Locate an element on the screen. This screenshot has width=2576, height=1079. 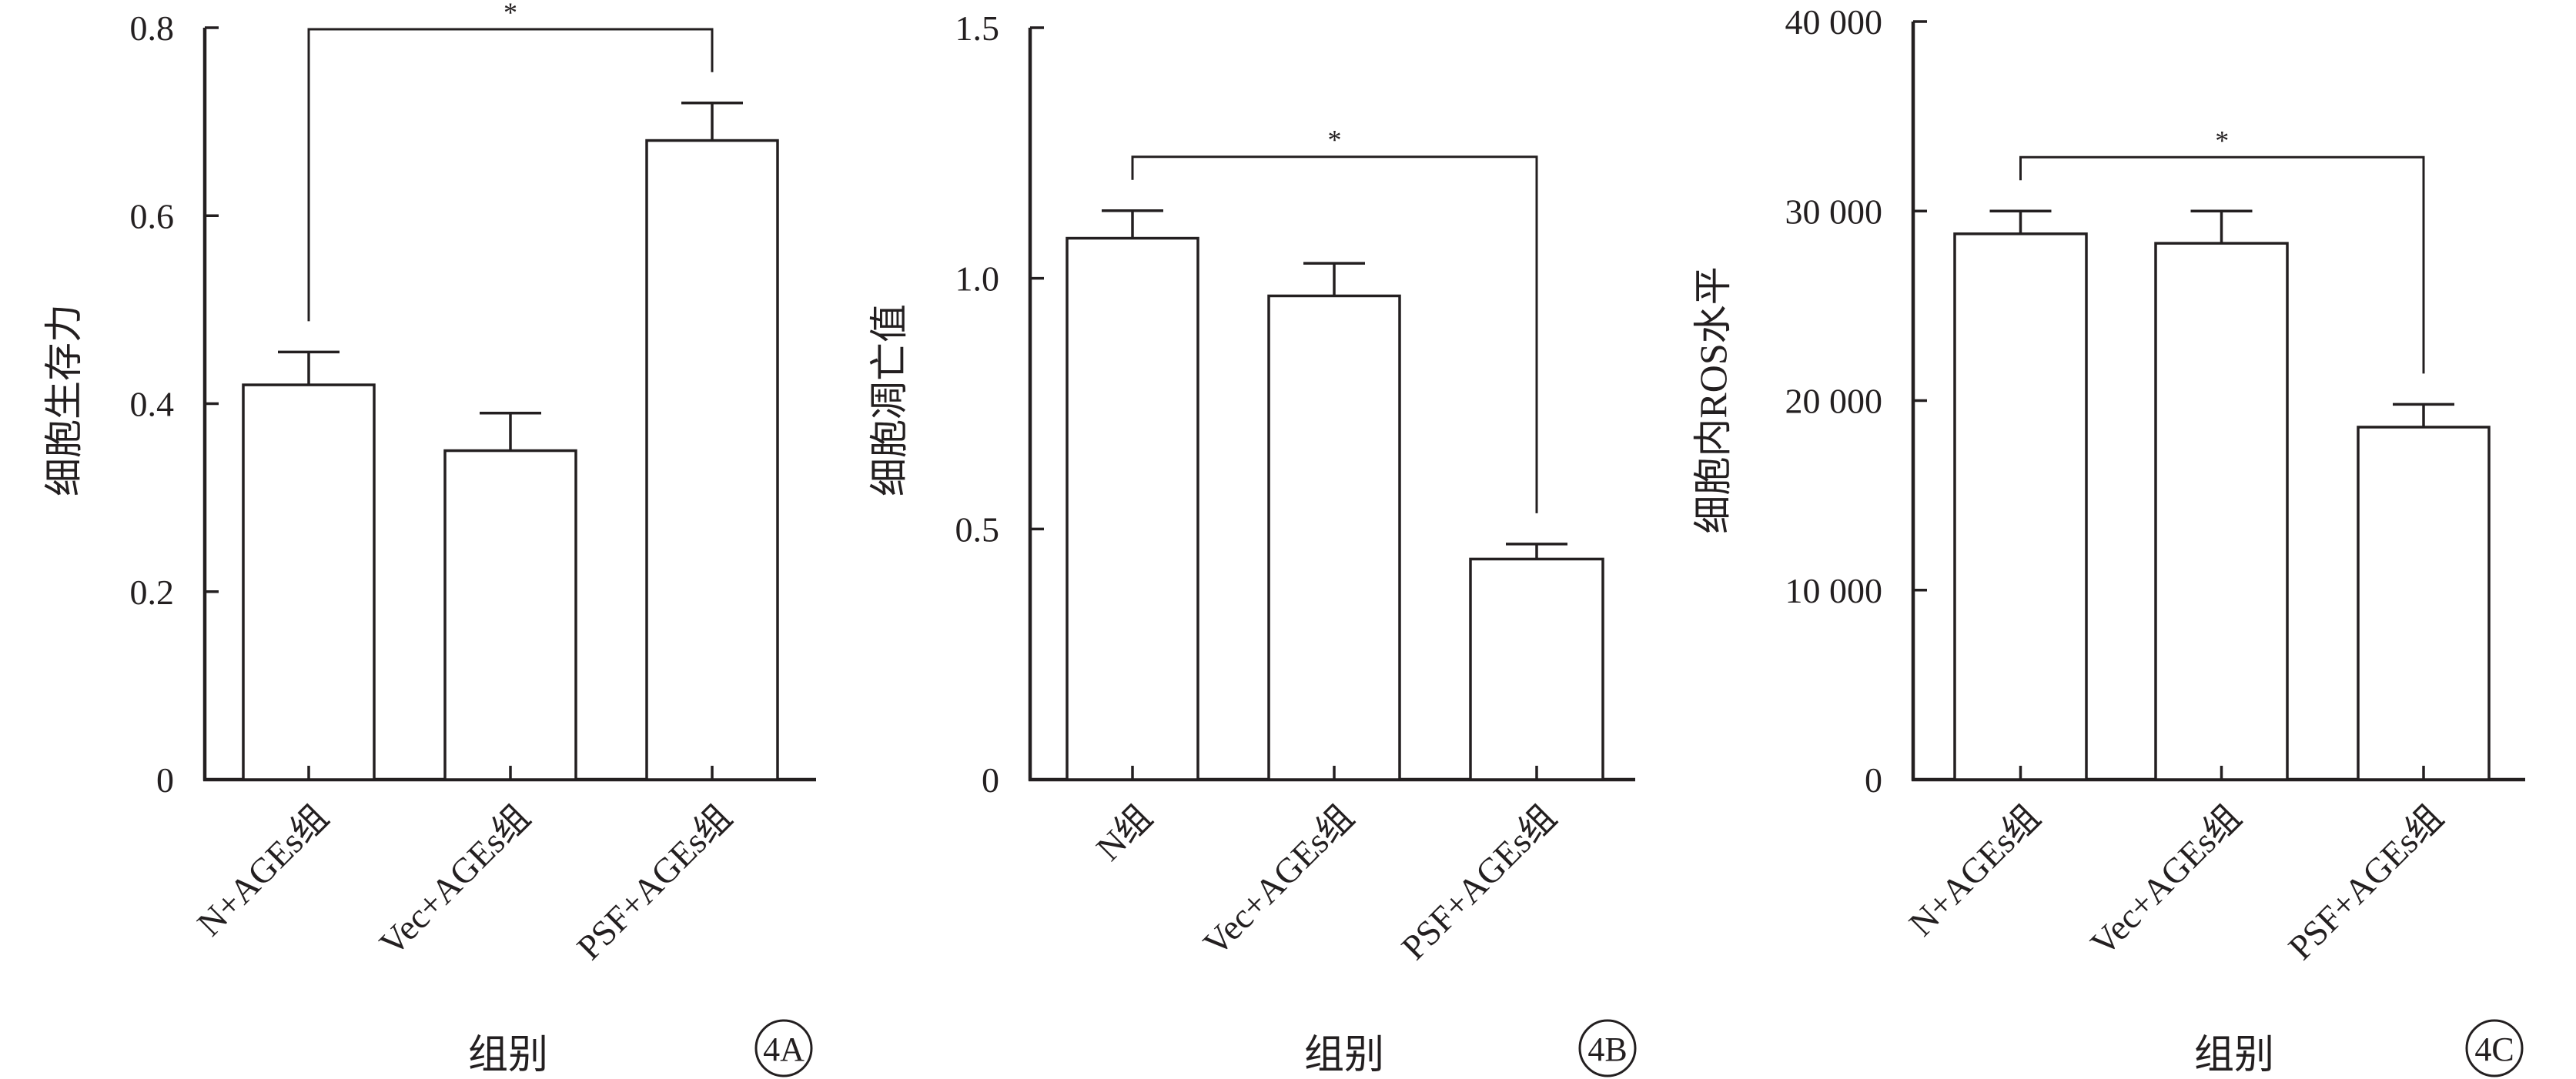
y-tick-label: 0.2 is located at coordinates (153, 593).